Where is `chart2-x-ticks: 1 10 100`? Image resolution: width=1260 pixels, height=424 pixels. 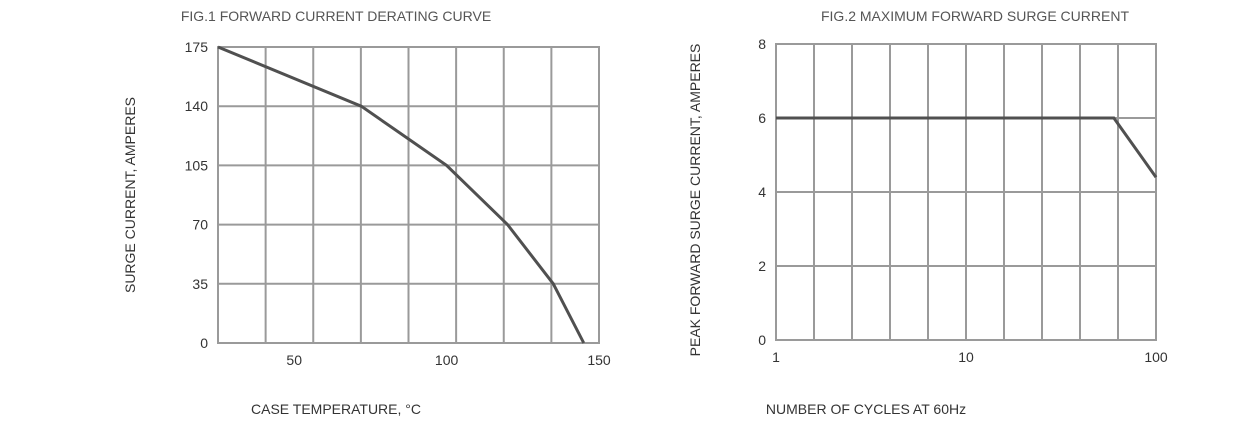
chart2-x-ticks: 1 10 100 is located at coordinates (970, 357).